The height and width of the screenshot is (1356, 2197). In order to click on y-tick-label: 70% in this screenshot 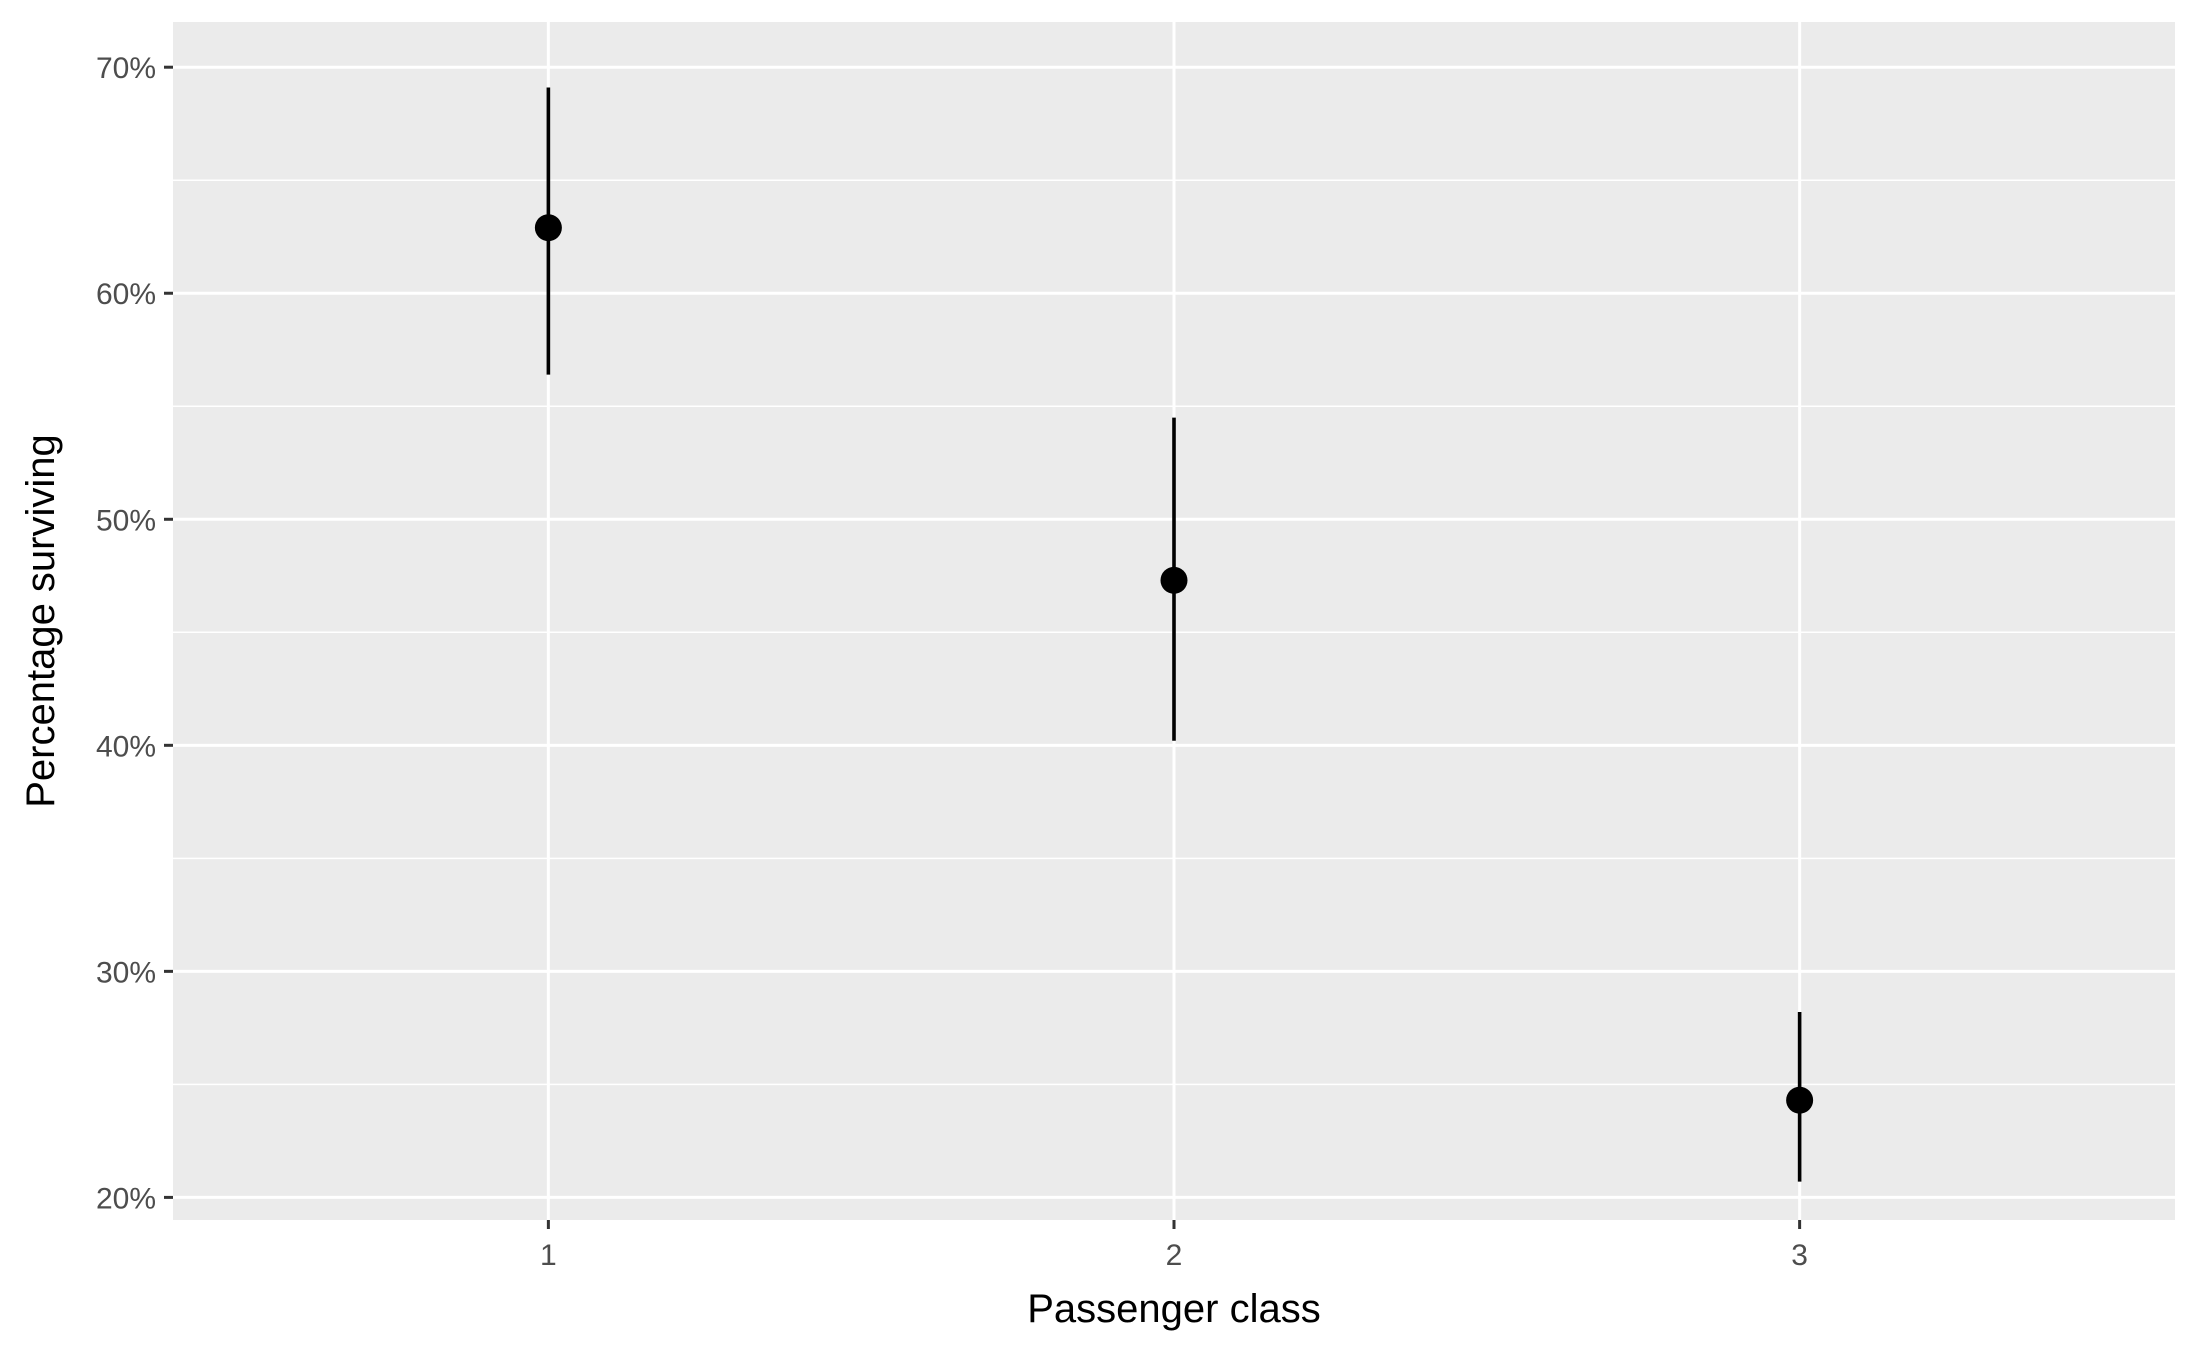, I will do `click(126, 68)`.